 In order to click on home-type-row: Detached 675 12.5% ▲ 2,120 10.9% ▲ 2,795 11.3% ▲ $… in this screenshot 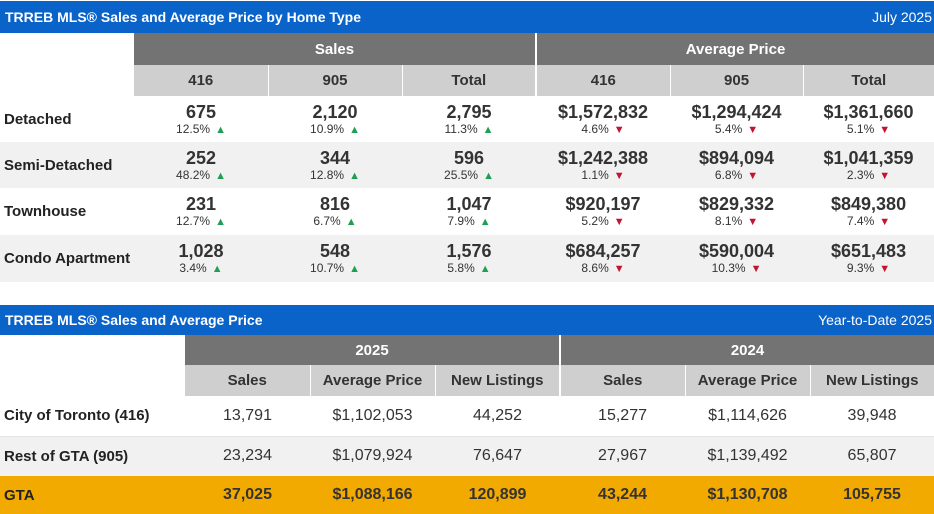, I will do `click(467, 119)`.